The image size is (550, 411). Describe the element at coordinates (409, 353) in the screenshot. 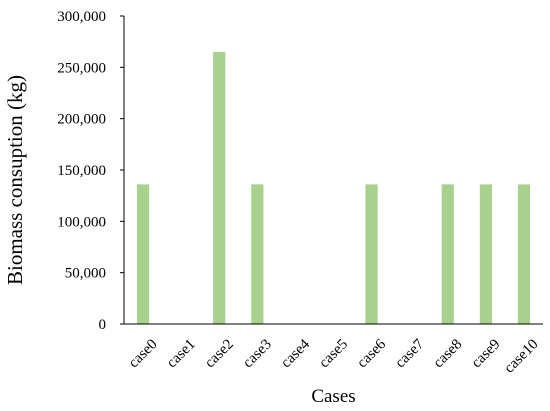

I see `x-tick-label-case7: case7` at that location.